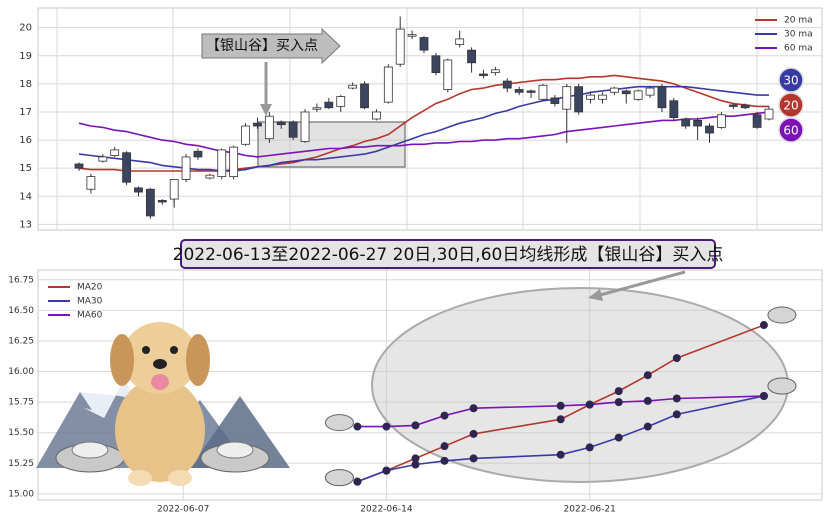  Describe the element at coordinates (798, 35) in the screenshot. I see `legend-label: 30 ma` at that location.